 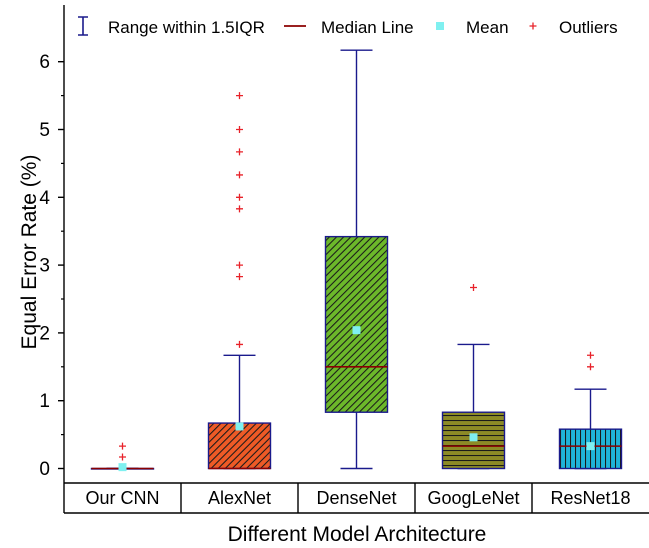 I want to click on y-tick-label: 2, so click(x=44, y=333).